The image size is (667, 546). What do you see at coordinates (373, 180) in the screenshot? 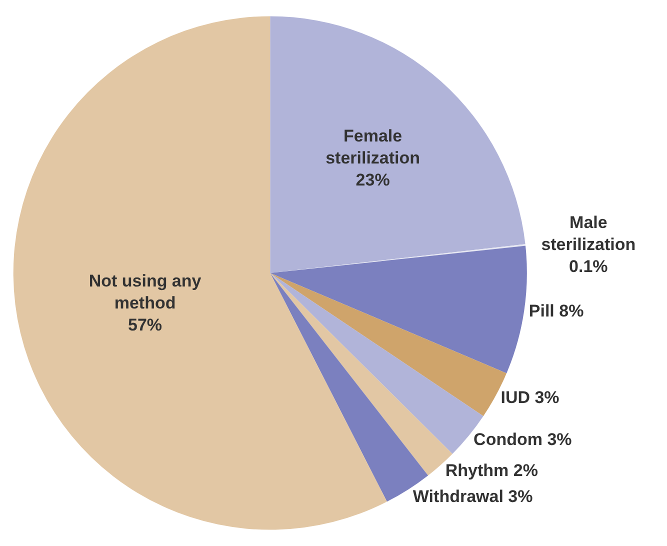
I see `data-label: 23%` at bounding box center [373, 180].